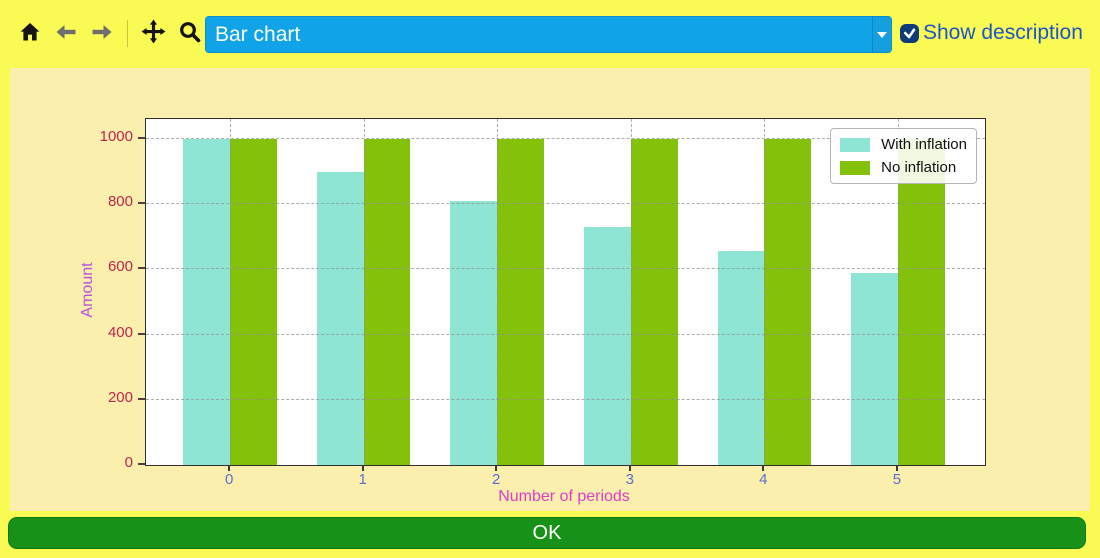  I want to click on x-tick-label: 4, so click(763, 479).